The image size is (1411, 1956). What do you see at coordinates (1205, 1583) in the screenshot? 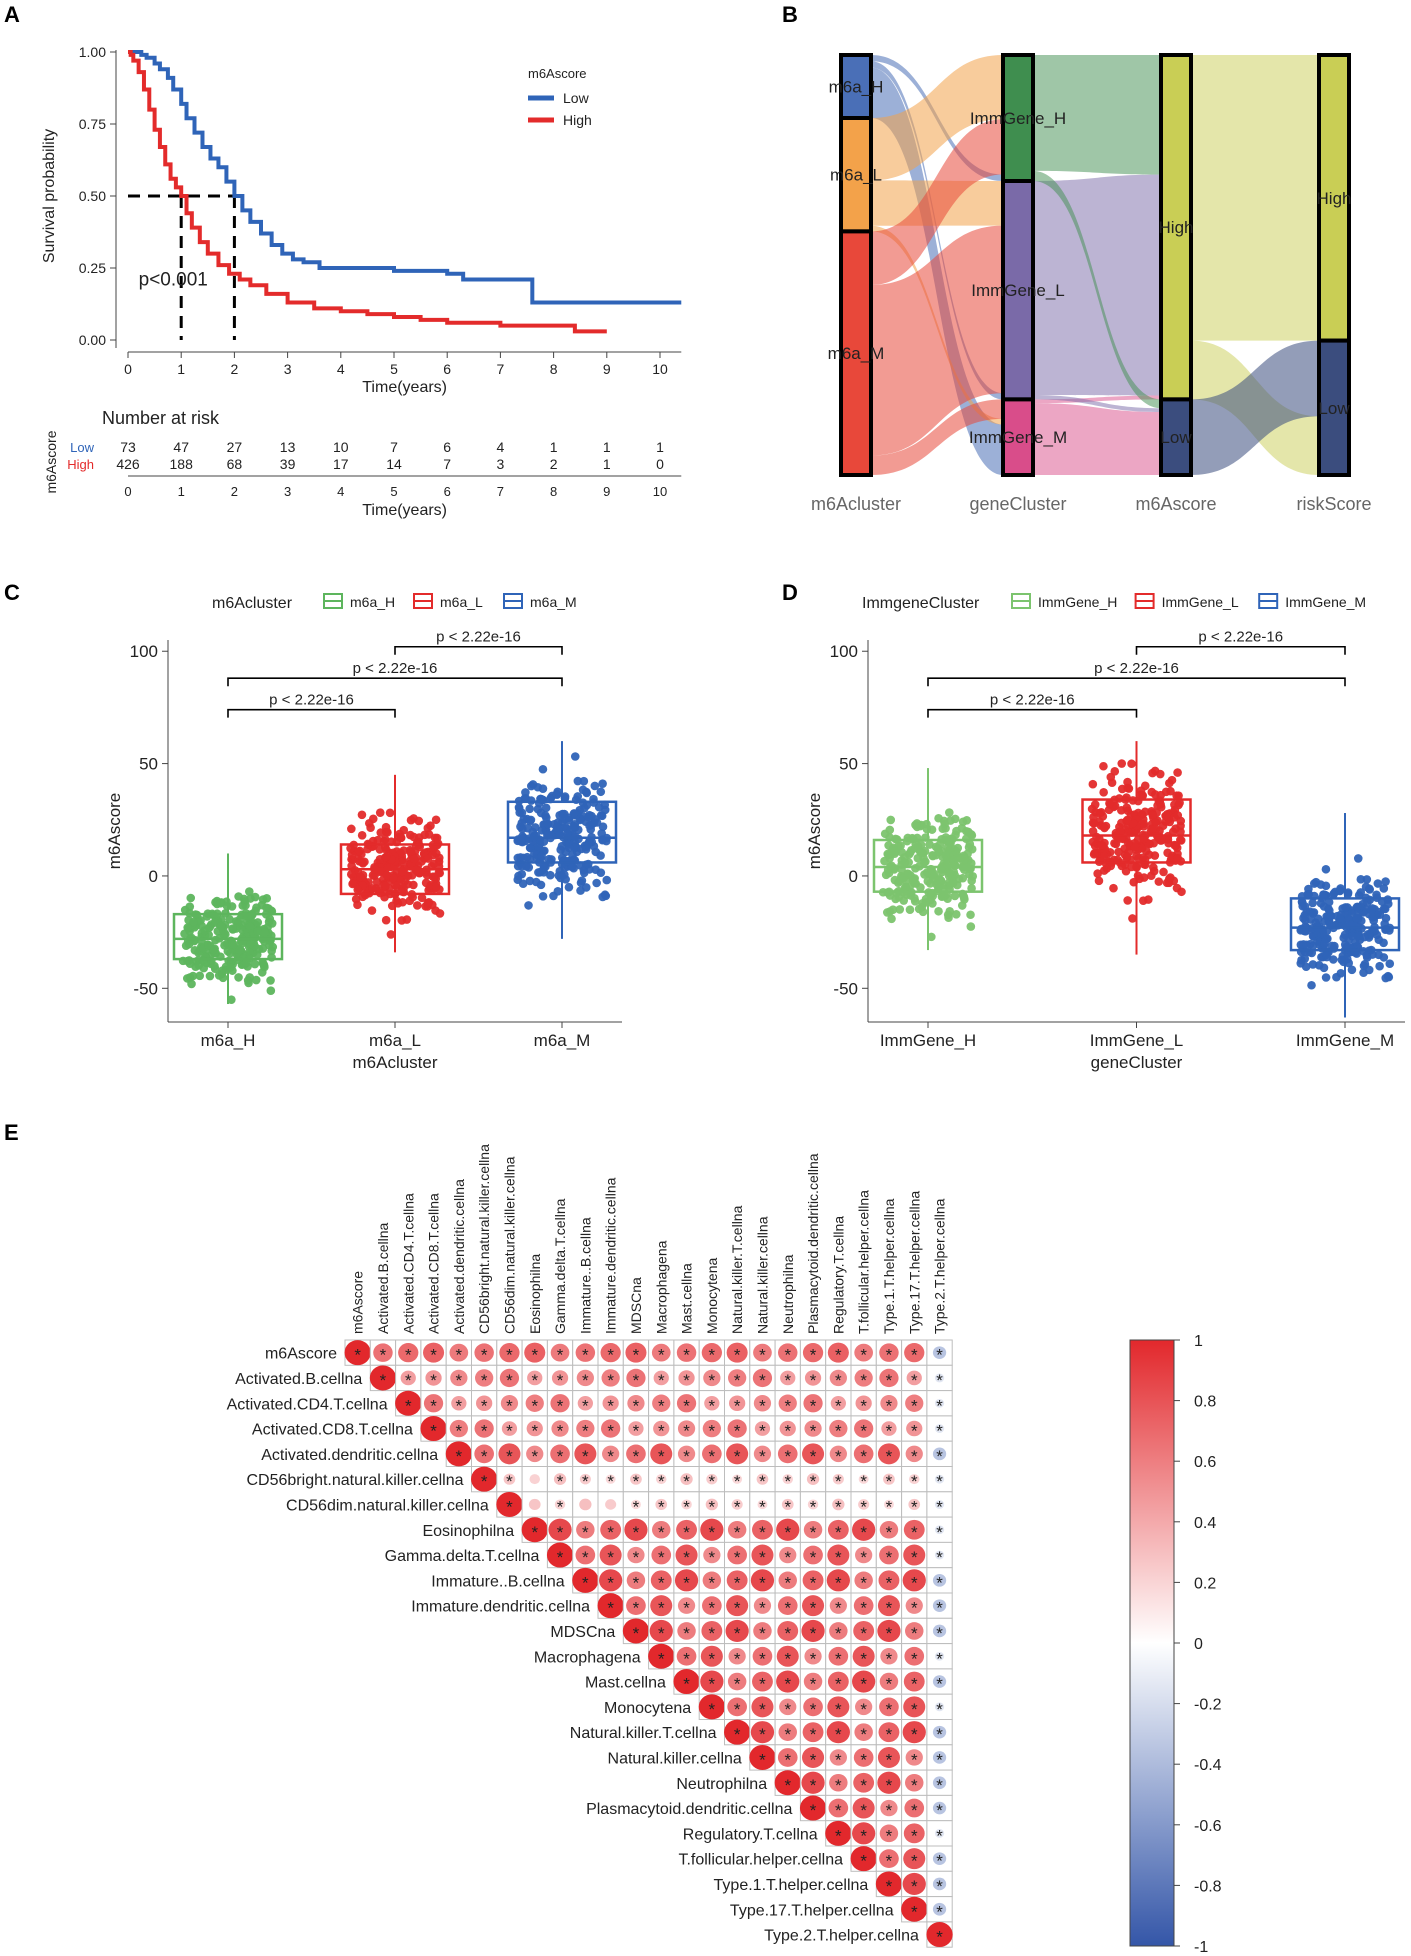
I see `colorbar-tick-label: 0.2` at bounding box center [1205, 1583].